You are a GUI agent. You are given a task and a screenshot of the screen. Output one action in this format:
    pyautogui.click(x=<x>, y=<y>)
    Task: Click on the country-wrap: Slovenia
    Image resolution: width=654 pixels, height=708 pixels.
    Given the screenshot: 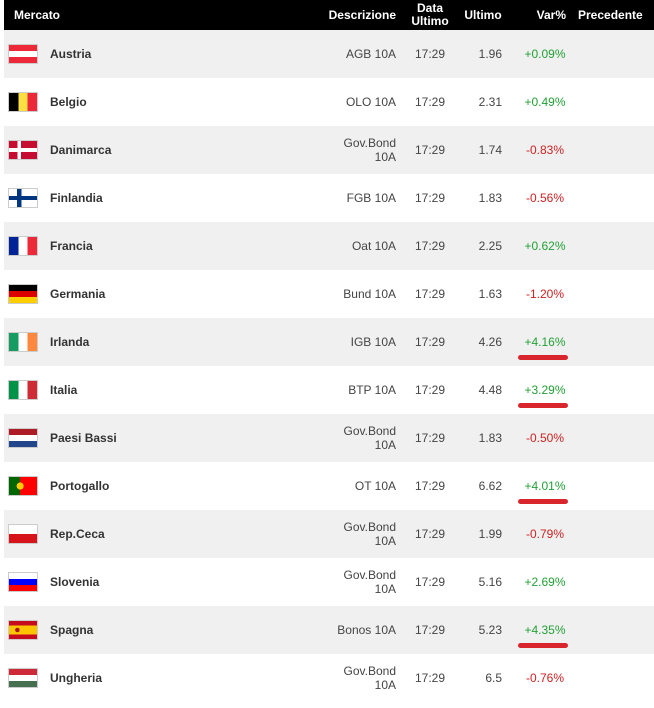 What is the action you would take?
    pyautogui.click(x=119, y=582)
    